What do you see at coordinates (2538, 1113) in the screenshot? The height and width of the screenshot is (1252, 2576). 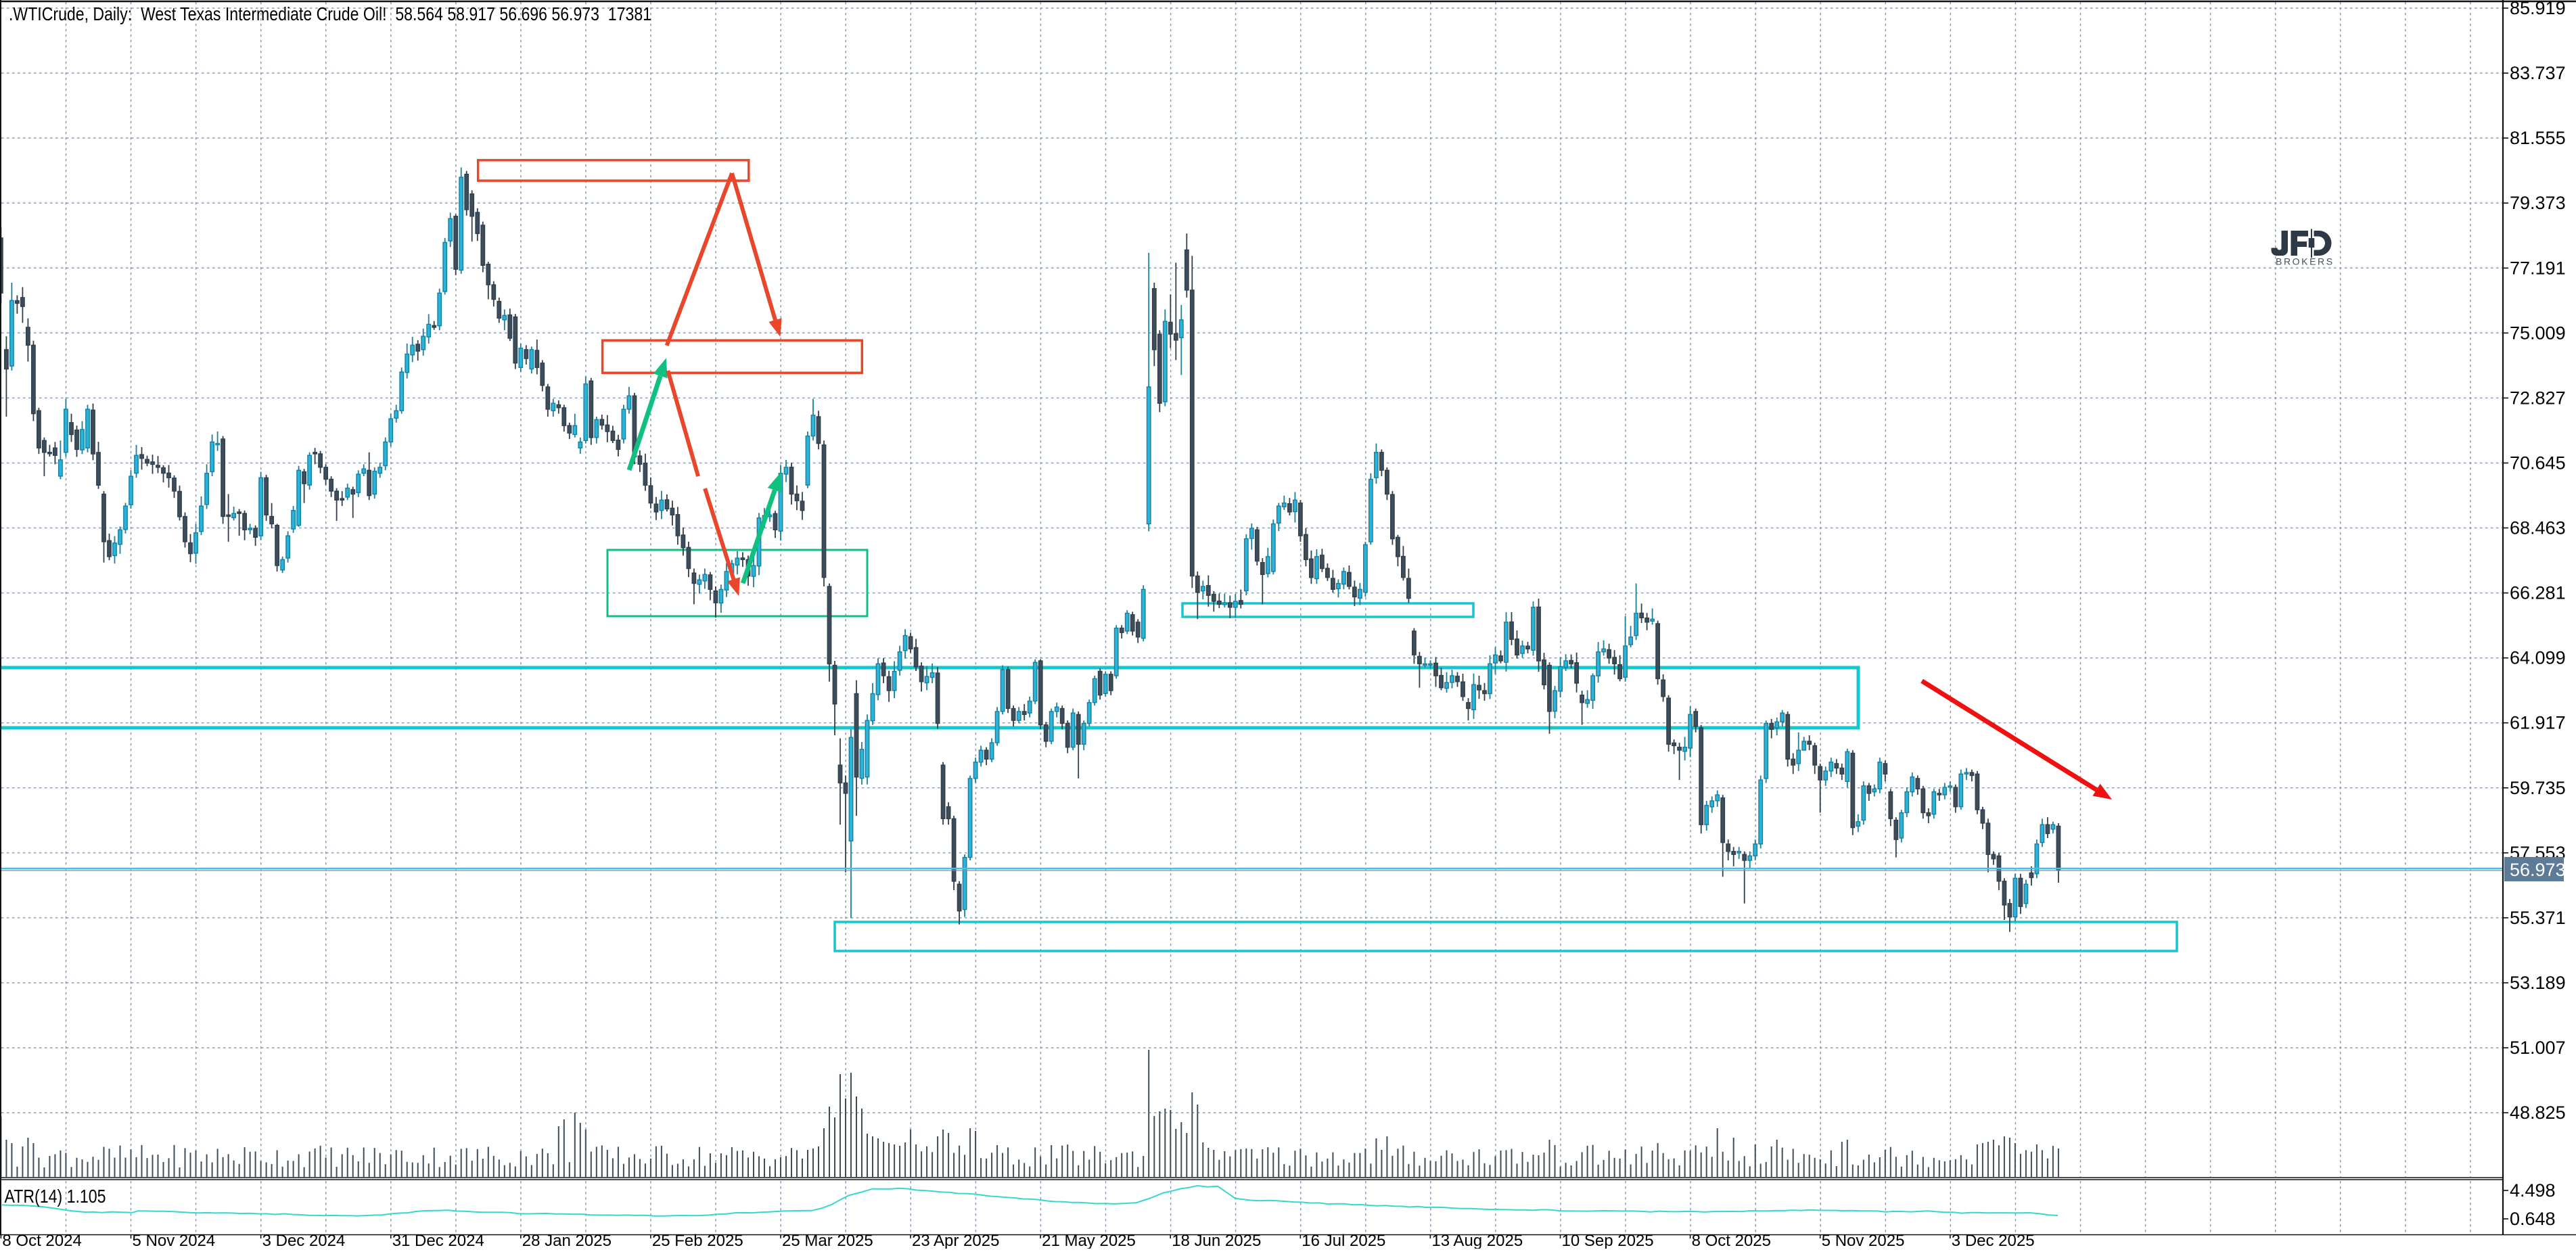 I see `svg-text: 48.825` at bounding box center [2538, 1113].